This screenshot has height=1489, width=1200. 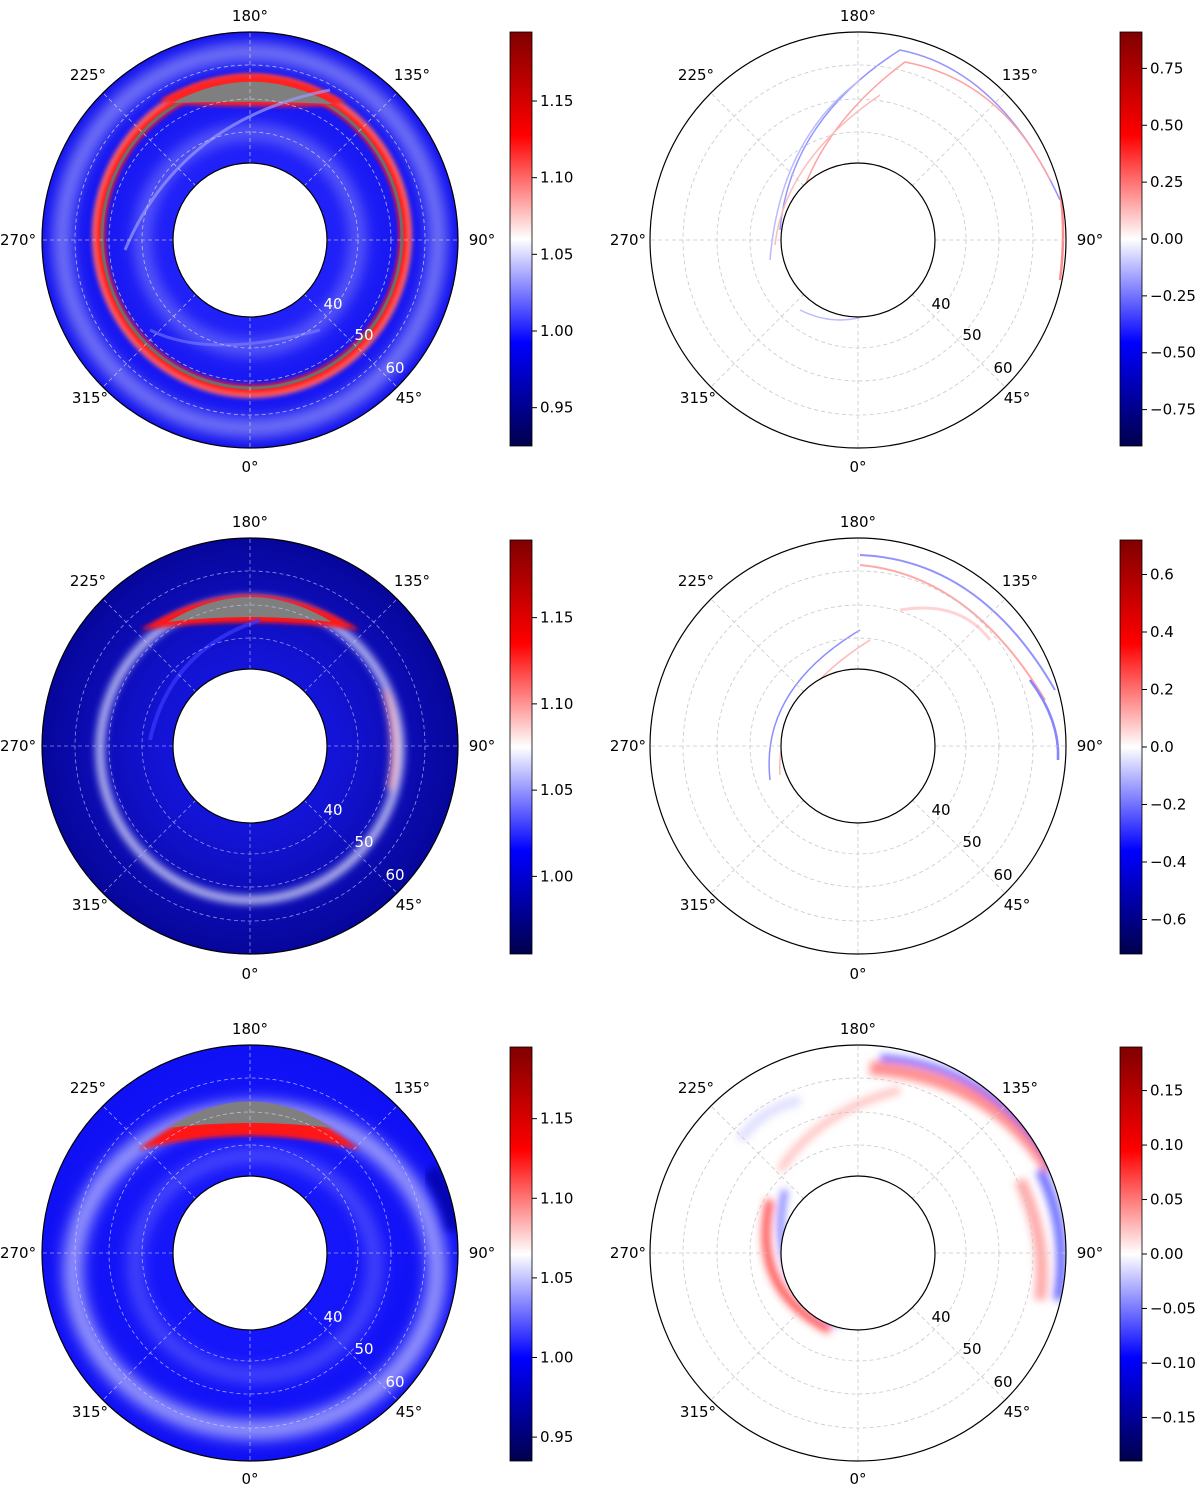 I want to click on colorbar-6: 0.15 0.10 0.05 0.00 −0.05 −0.10 −0.15, so click(x=1157, y=1254).